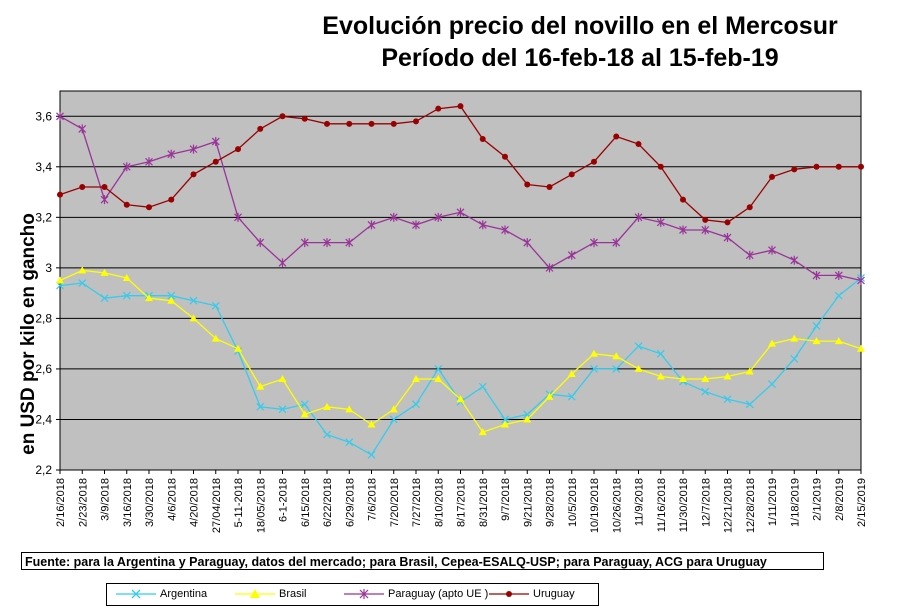 This screenshot has height=611, width=899. I want to click on x-tick-label: 27/04/2018, so click(217, 505).